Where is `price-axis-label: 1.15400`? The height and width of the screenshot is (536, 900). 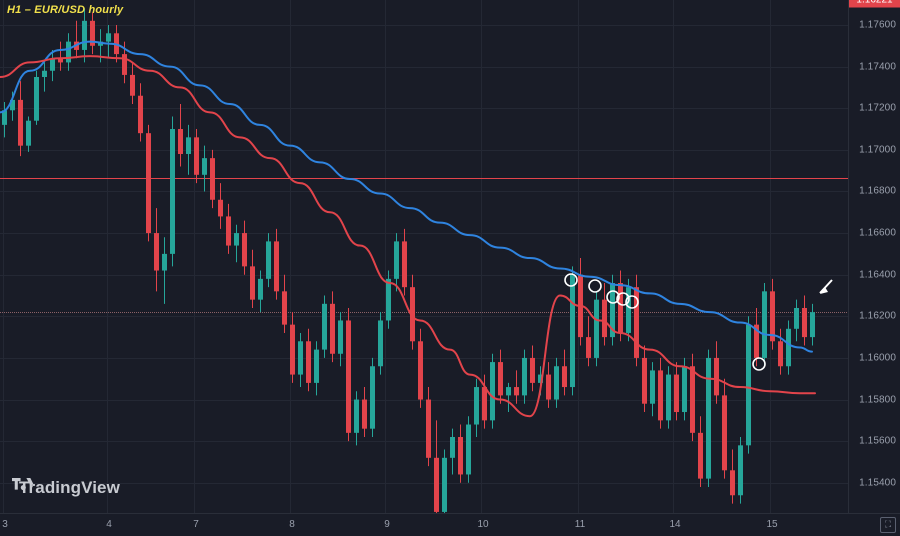 price-axis-label: 1.15400 is located at coordinates (877, 483).